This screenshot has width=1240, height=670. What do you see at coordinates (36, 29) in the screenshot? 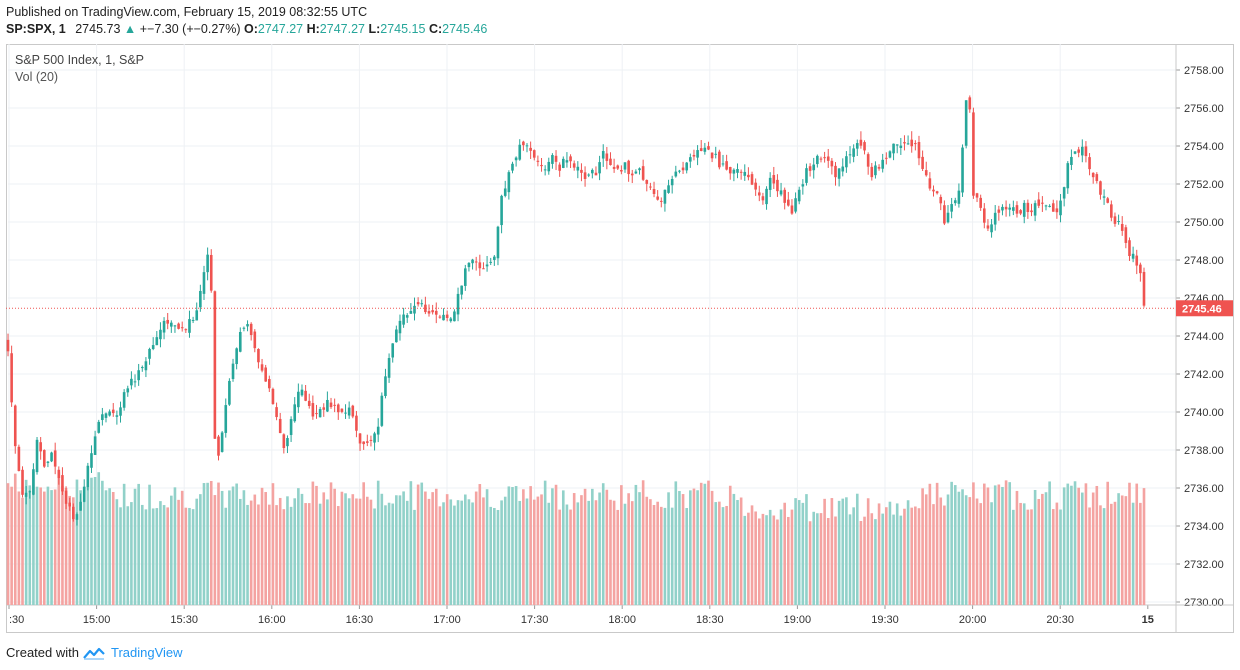
I see `symbol-label: SP:SPX, 1` at bounding box center [36, 29].